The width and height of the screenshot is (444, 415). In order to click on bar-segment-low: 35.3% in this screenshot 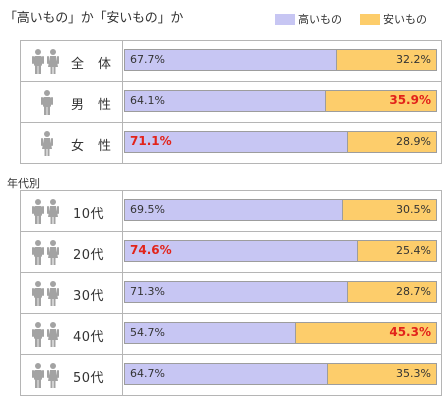, I will do `click(382, 374)`.